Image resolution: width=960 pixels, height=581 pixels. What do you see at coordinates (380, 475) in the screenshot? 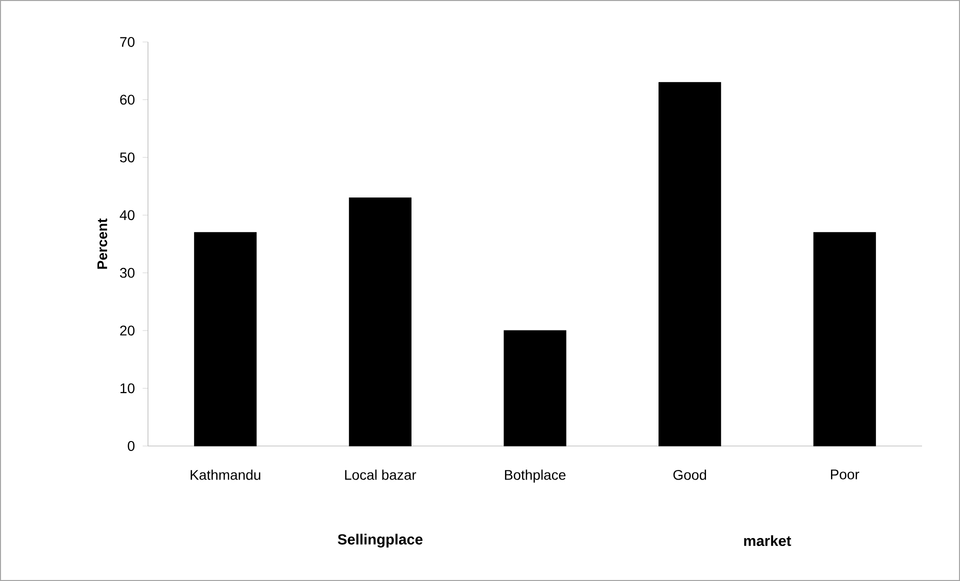
I see `x-tick-label: Local bazar` at bounding box center [380, 475].